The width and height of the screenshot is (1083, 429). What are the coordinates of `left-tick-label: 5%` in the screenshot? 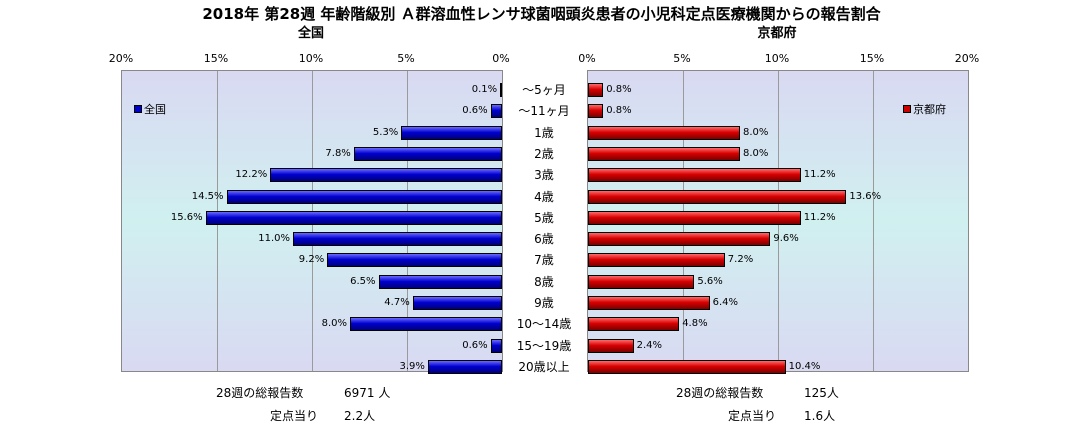 It's located at (406, 58).